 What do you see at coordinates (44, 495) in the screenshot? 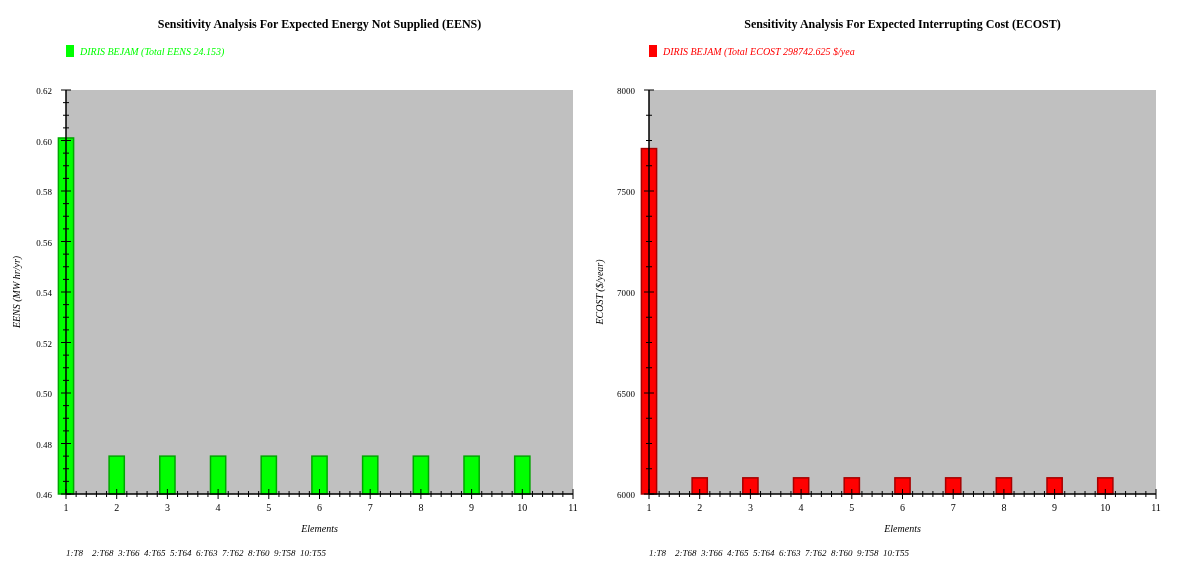
I see `y-tick-label: 0.46` at bounding box center [44, 495].